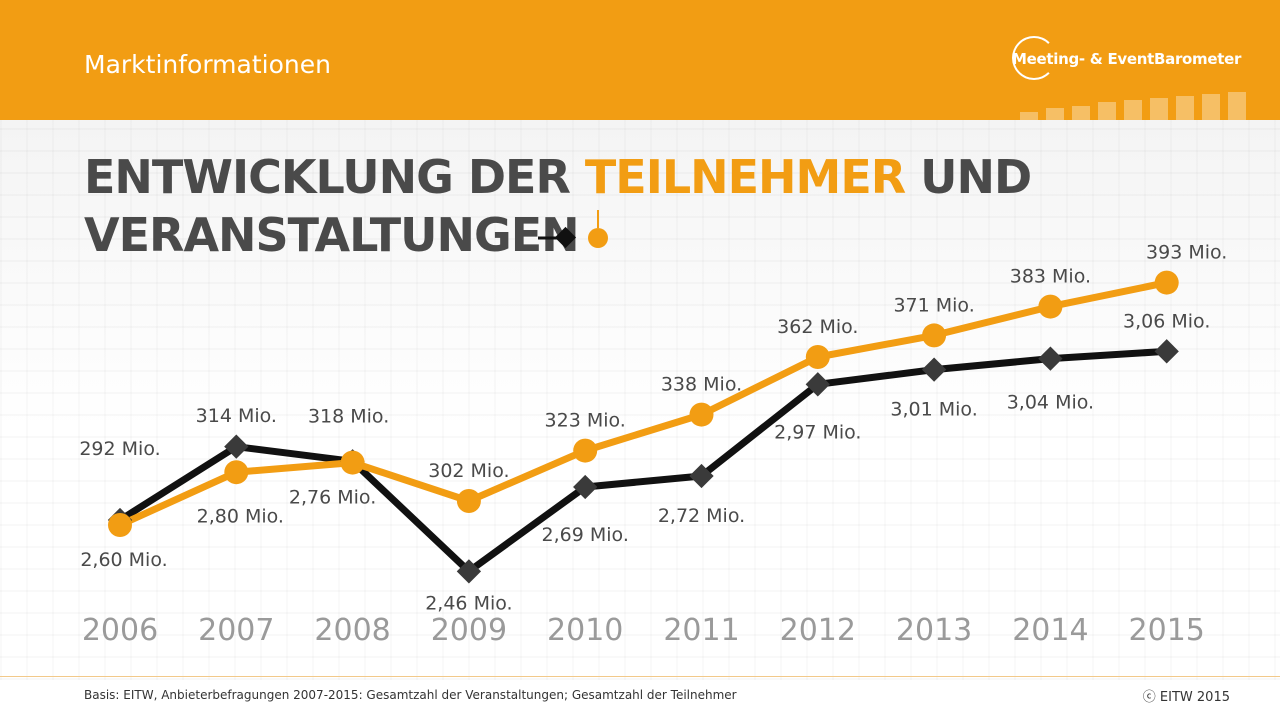 The height and width of the screenshot is (720, 1280). I want to click on x-tick-label: 2011, so click(701, 630).